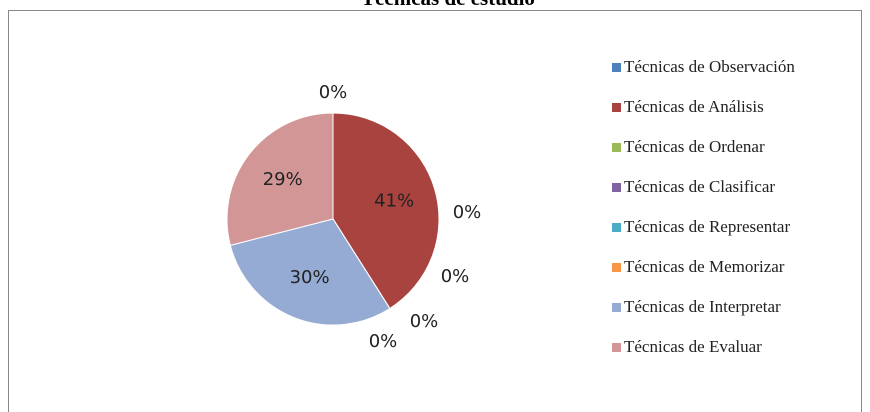 This screenshot has width=870, height=412. What do you see at coordinates (709, 66) in the screenshot?
I see `legend-label: Técnicas de Observación` at bounding box center [709, 66].